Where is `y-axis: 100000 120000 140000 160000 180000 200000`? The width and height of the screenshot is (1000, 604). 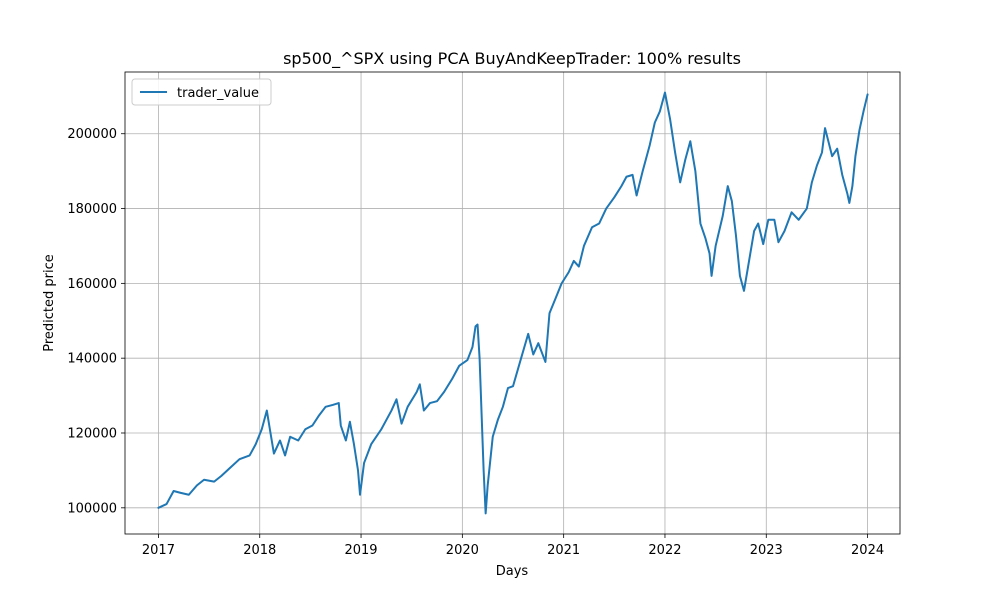
y-axis: 100000 120000 140000 160000 180000 200000 is located at coordinates (96, 321).